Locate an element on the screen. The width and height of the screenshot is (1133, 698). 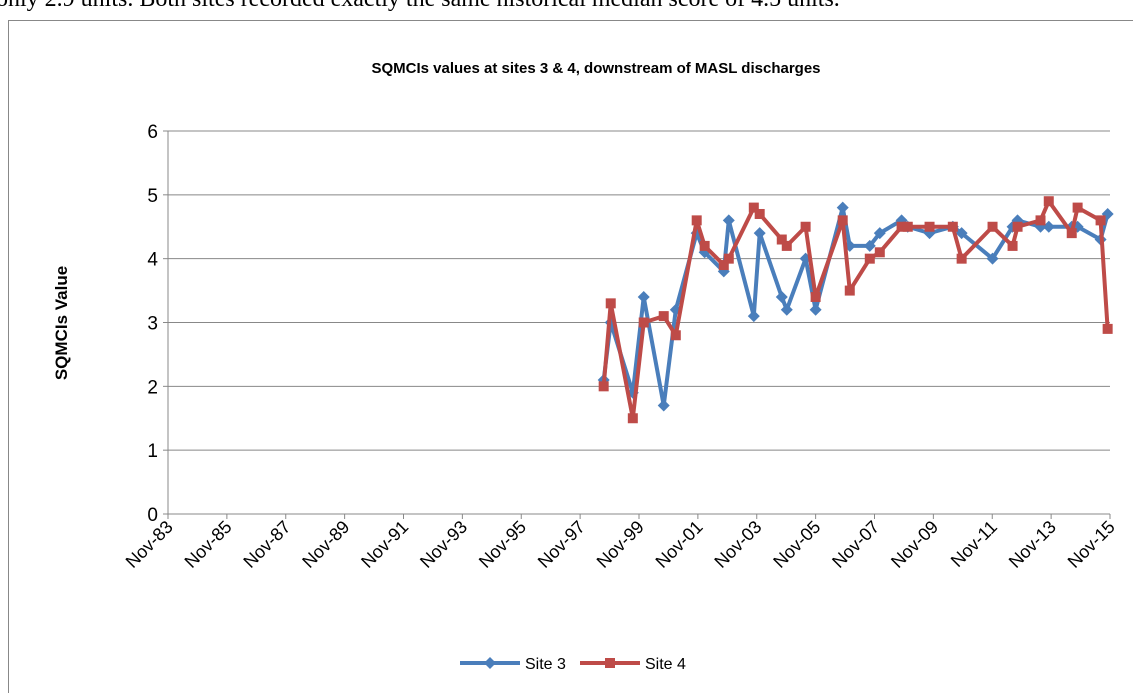
x-tick-label: Nov-89 is located at coordinates (325, 544).